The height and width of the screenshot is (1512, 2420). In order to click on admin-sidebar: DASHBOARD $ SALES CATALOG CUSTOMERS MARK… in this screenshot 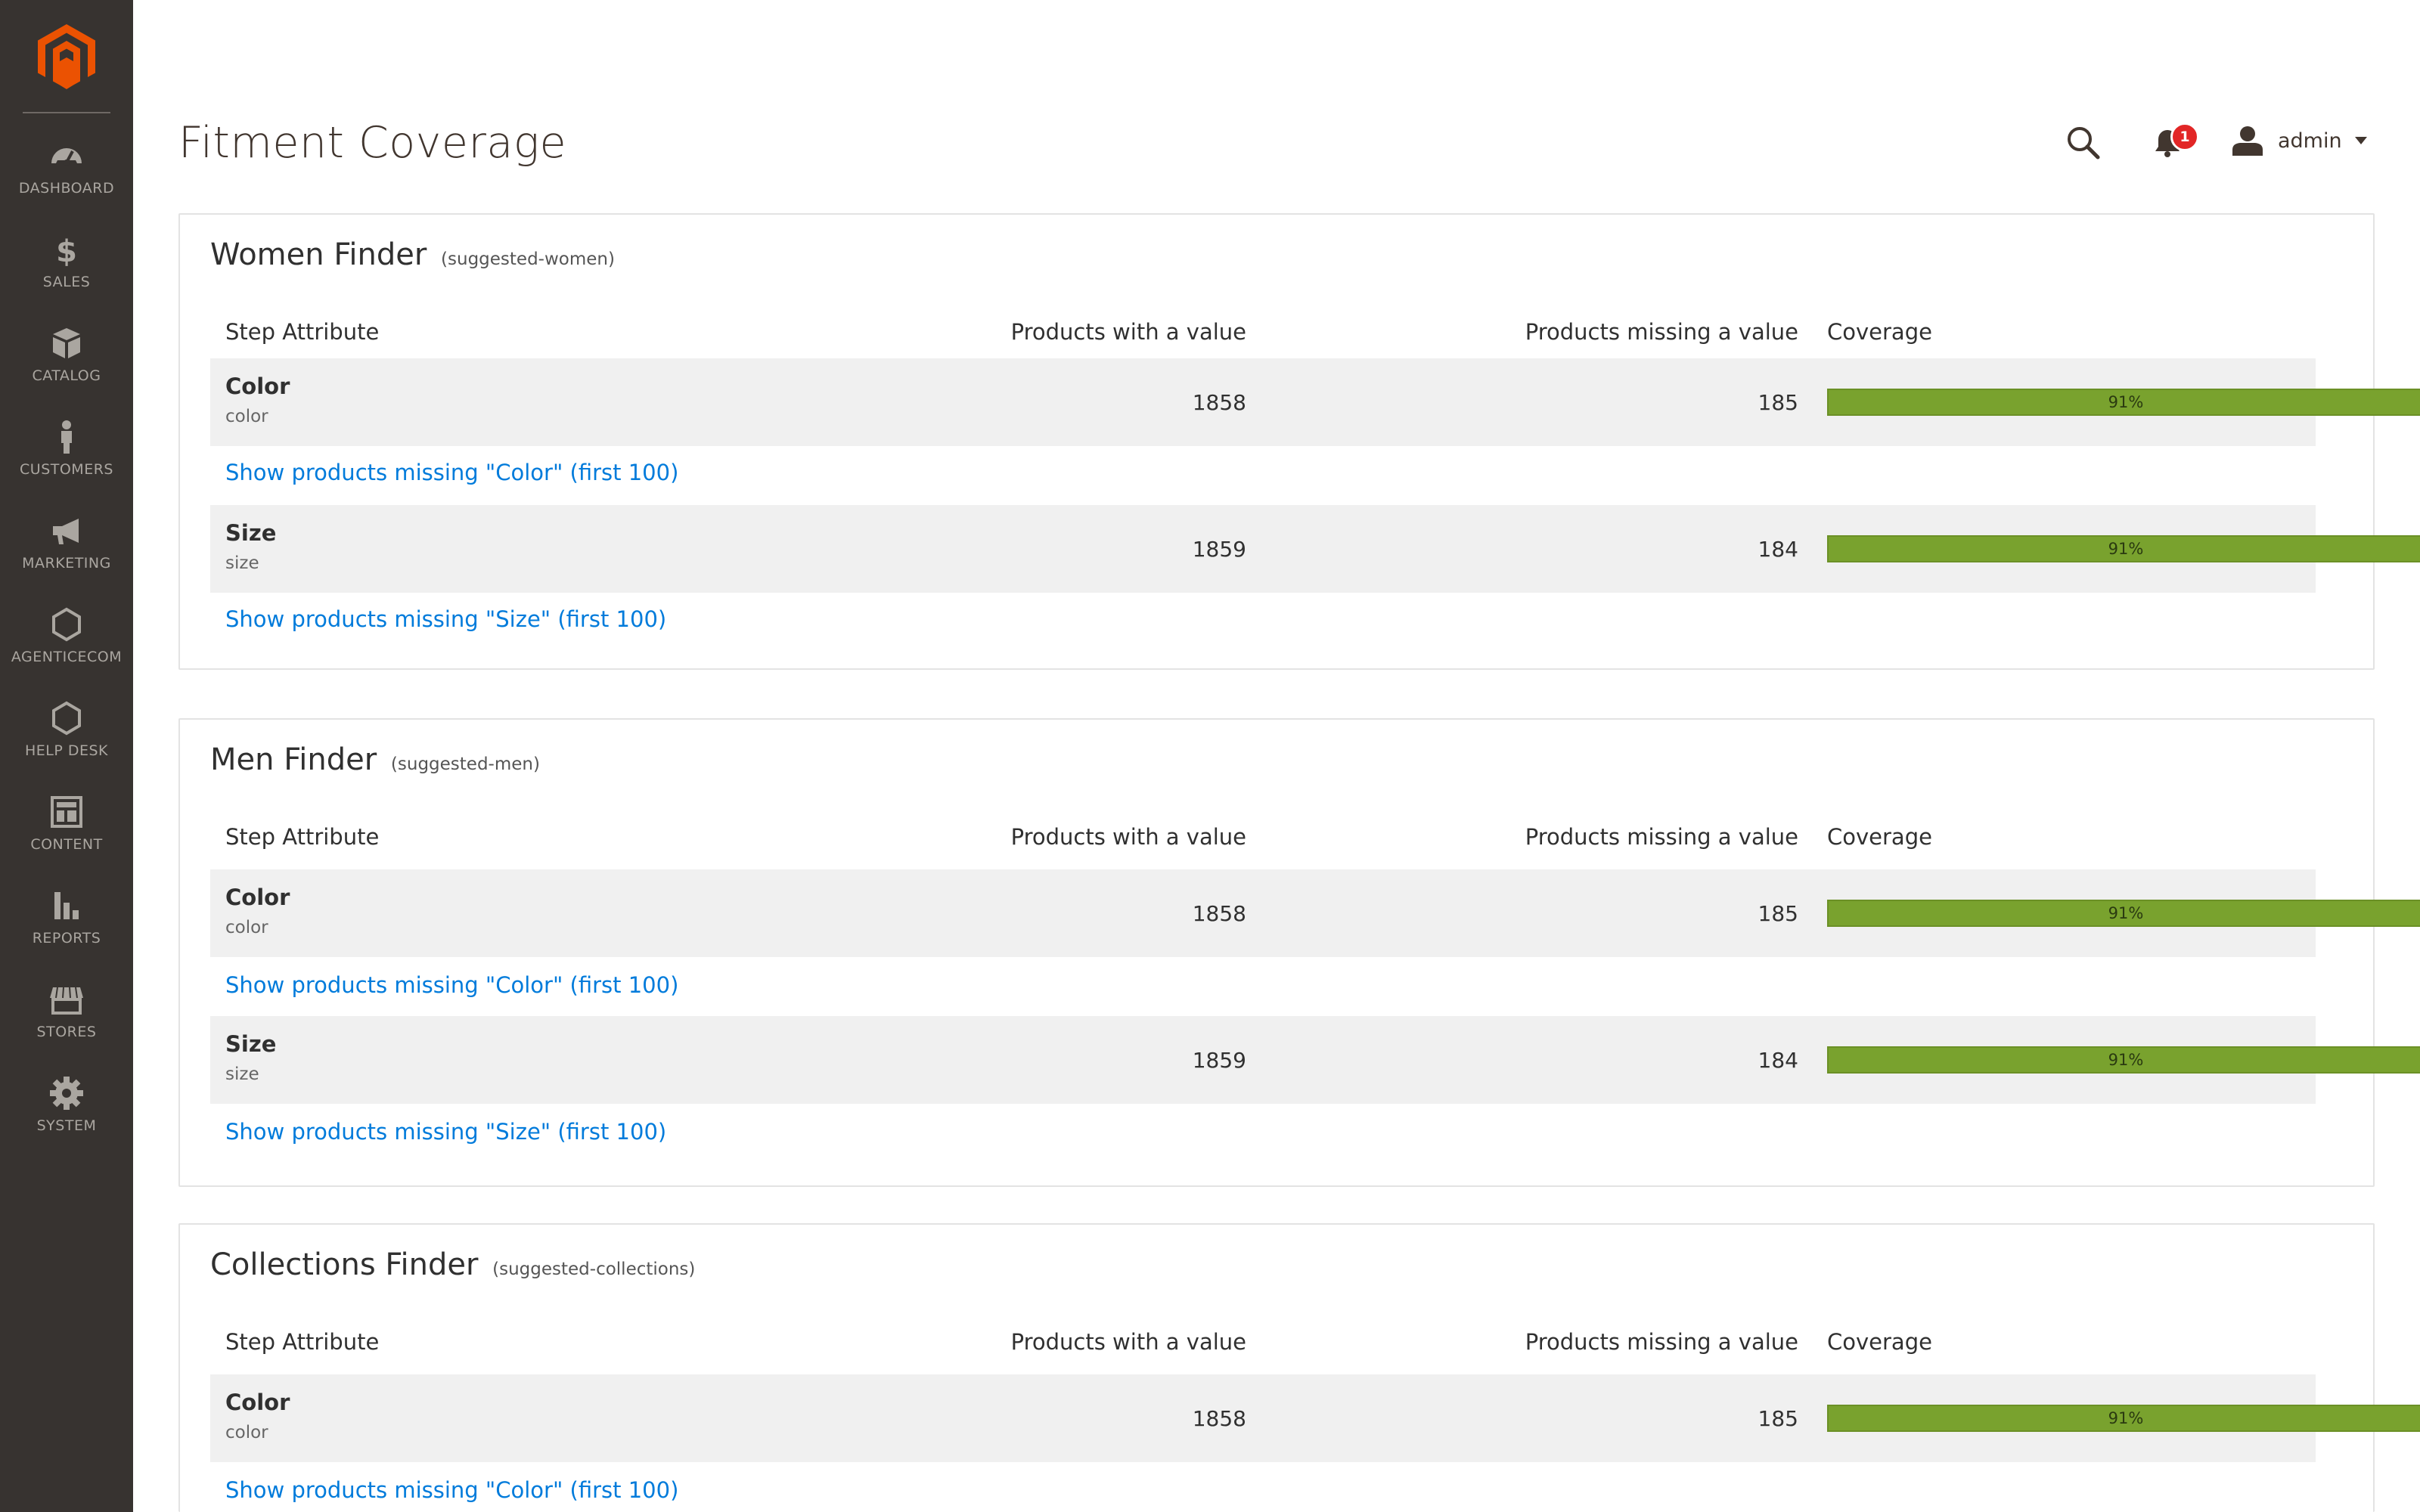, I will do `click(66, 756)`.